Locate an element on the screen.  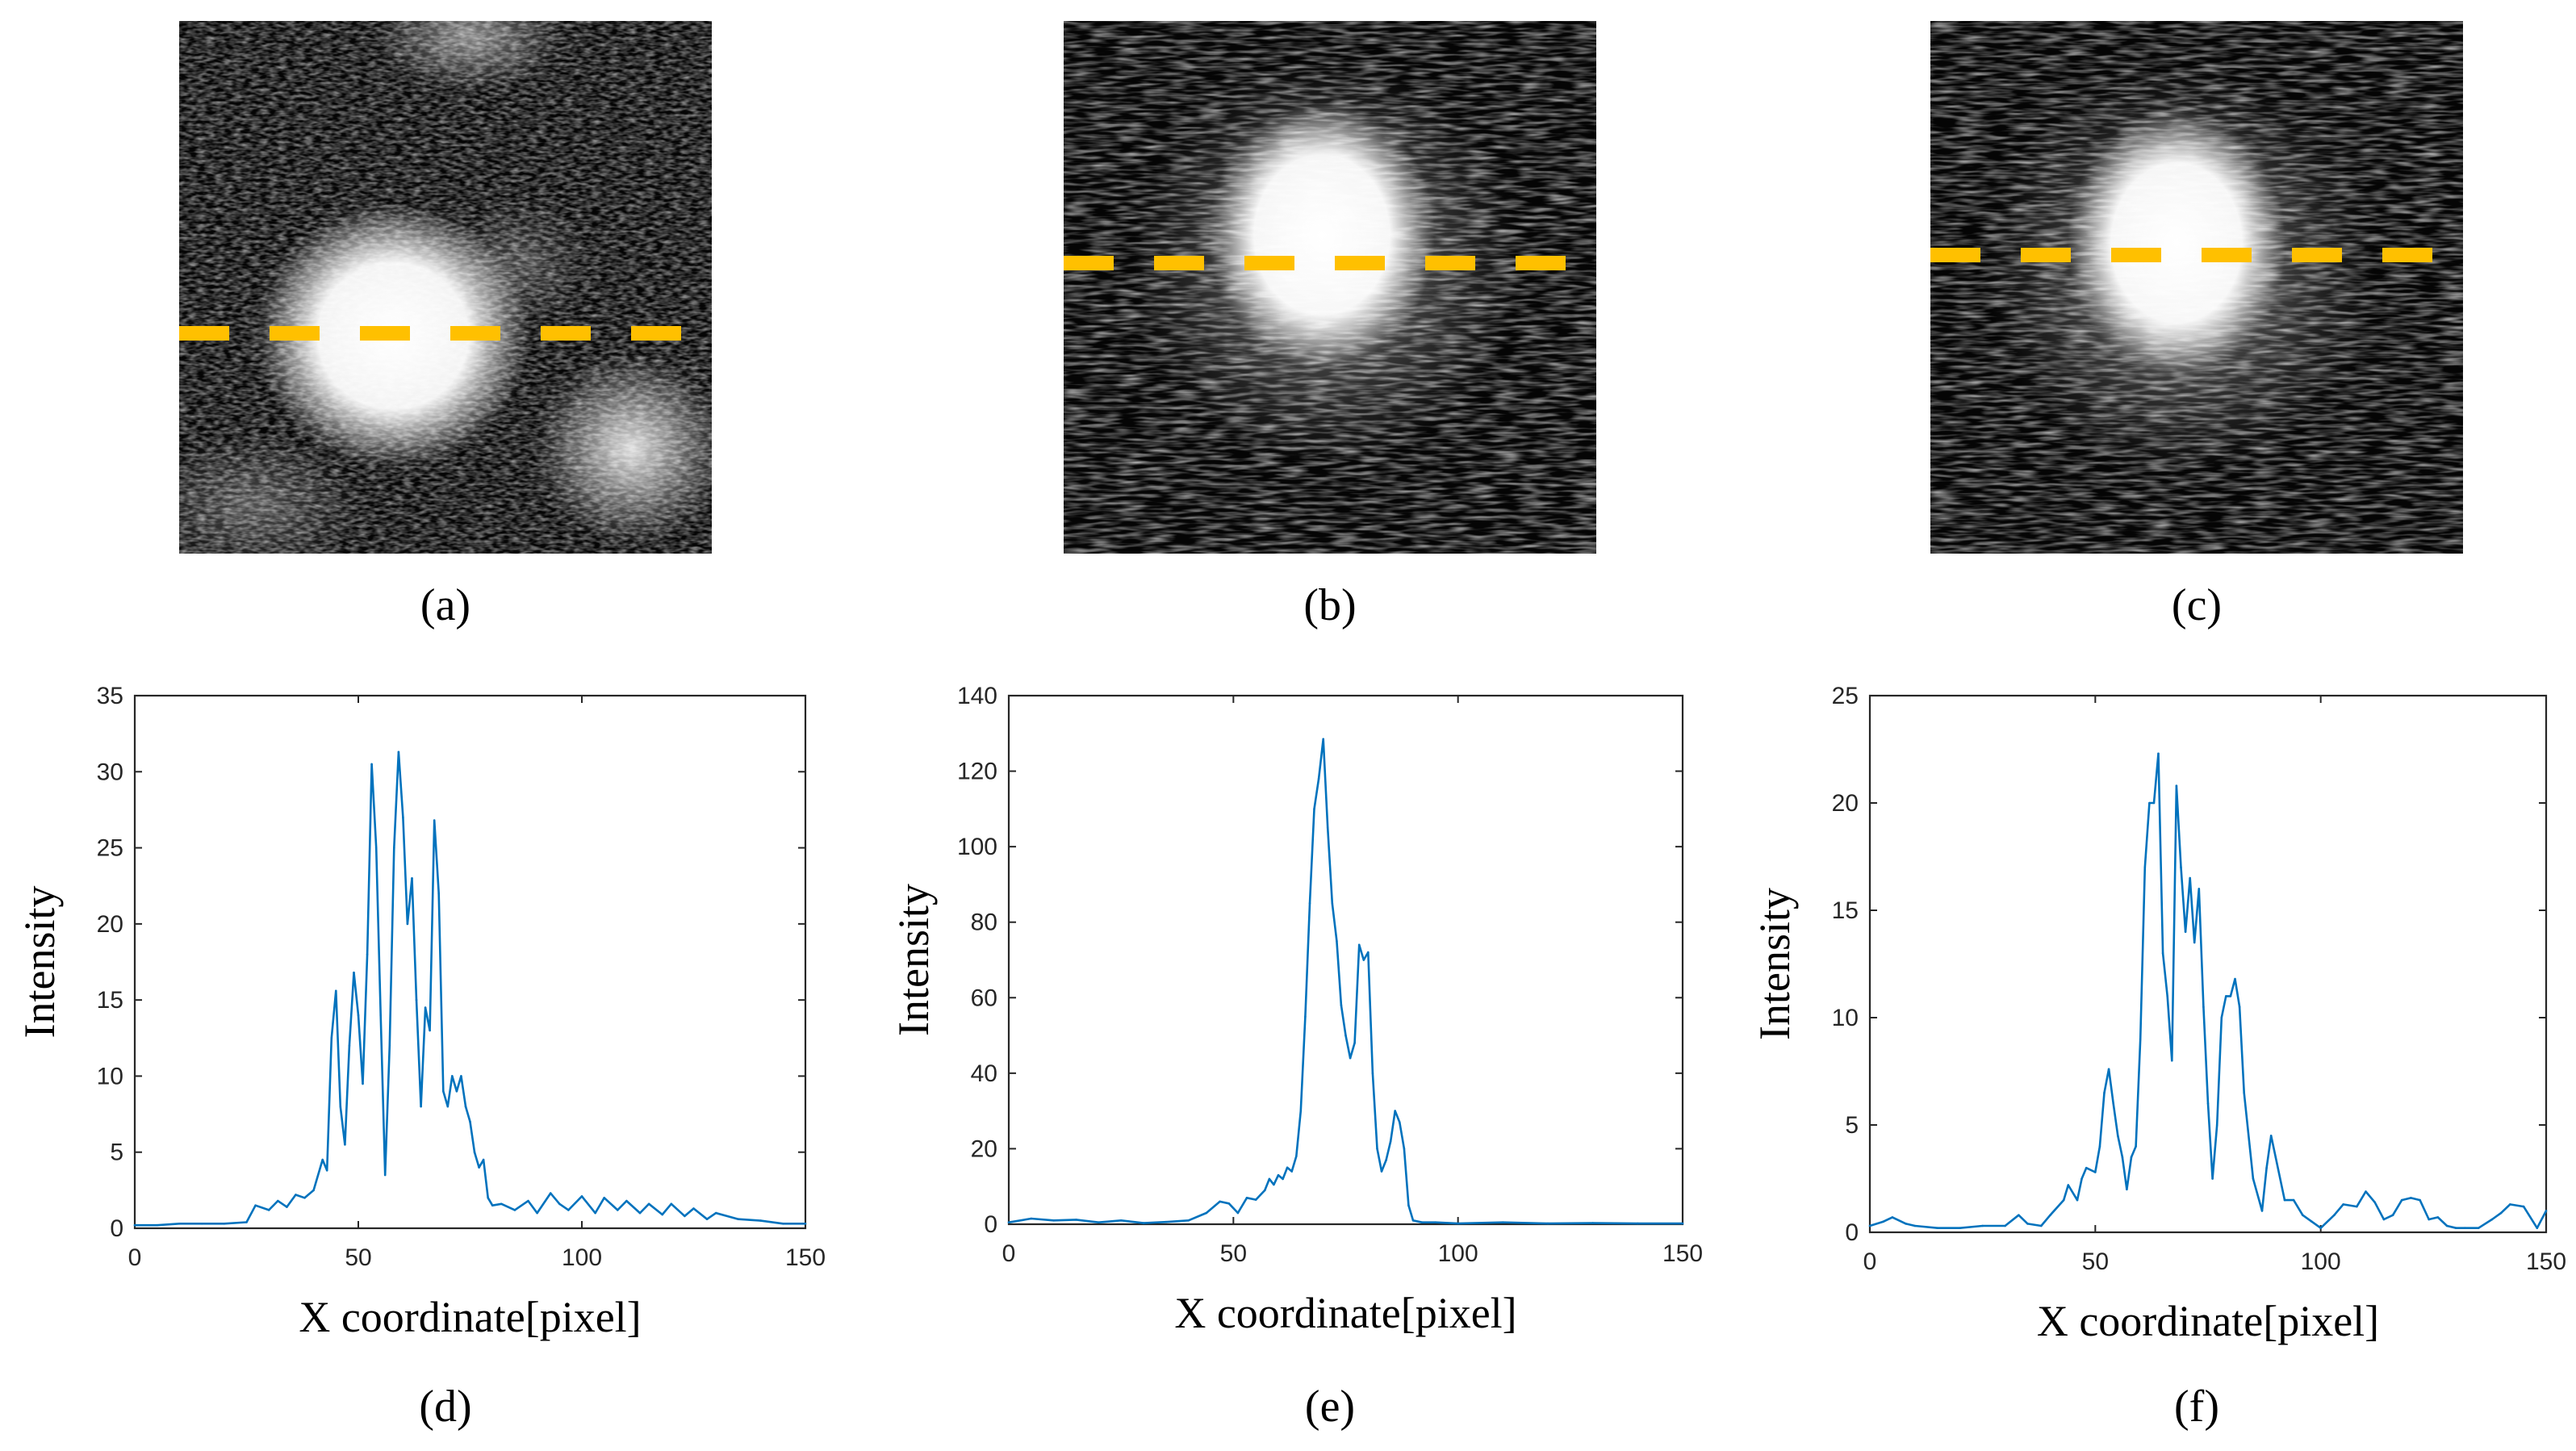
caption-c: (c) is located at coordinates (2197, 605).